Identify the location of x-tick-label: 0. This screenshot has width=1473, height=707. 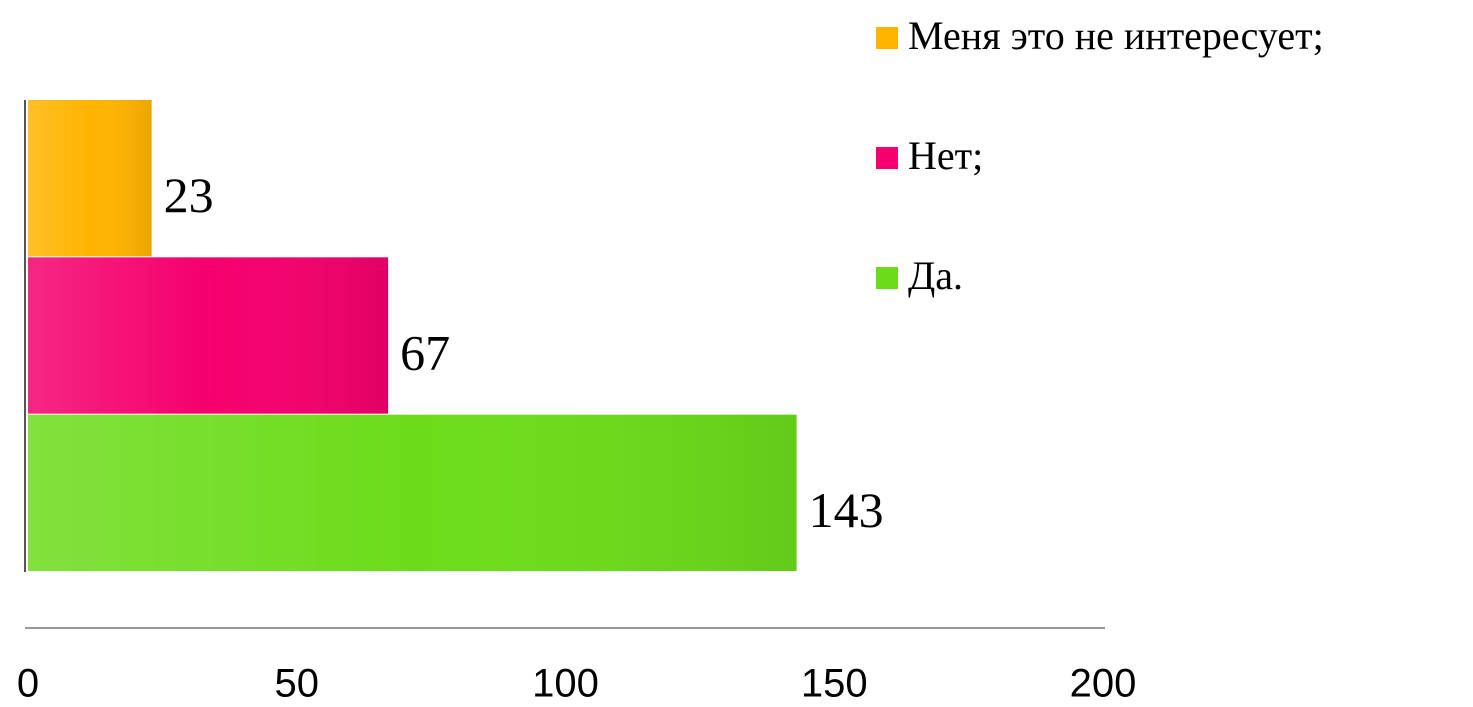
(28, 684).